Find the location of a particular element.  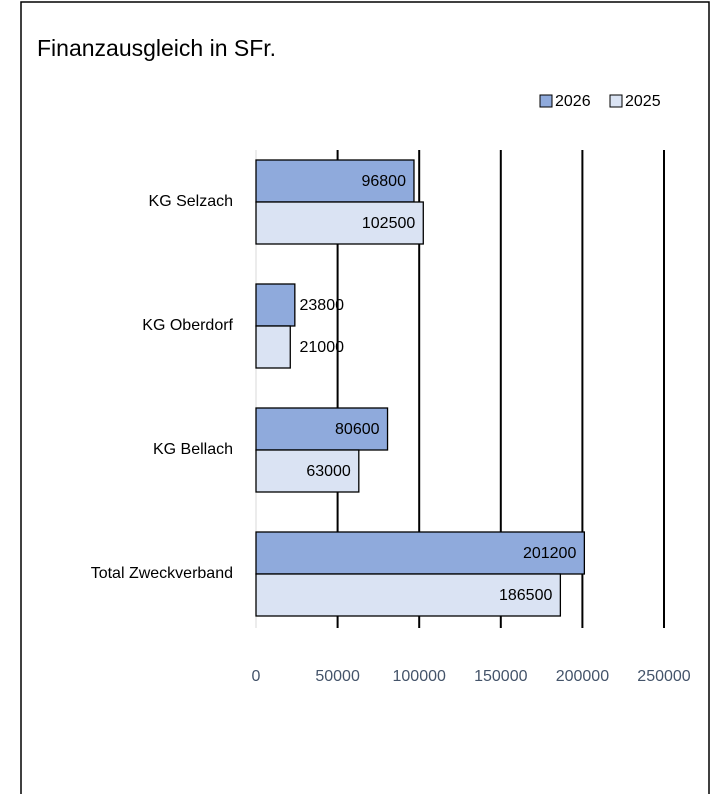

legend-label: 2025 is located at coordinates (643, 101).